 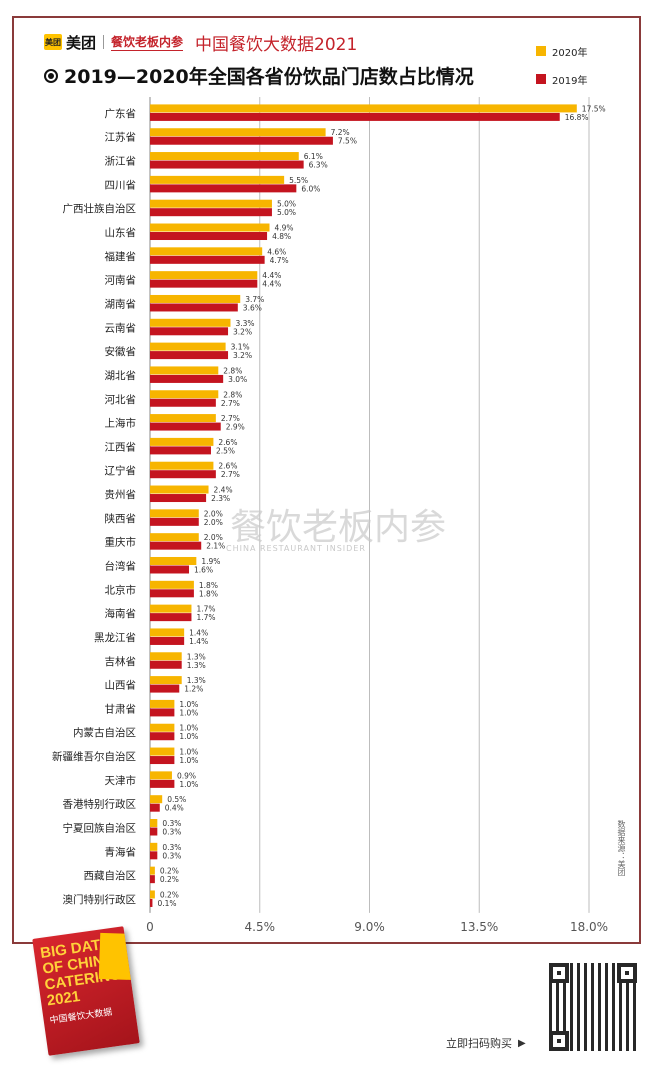 What do you see at coordinates (486, 1043) in the screenshot?
I see `scan-to-buy: 立即扫码购买 ▶` at bounding box center [486, 1043].